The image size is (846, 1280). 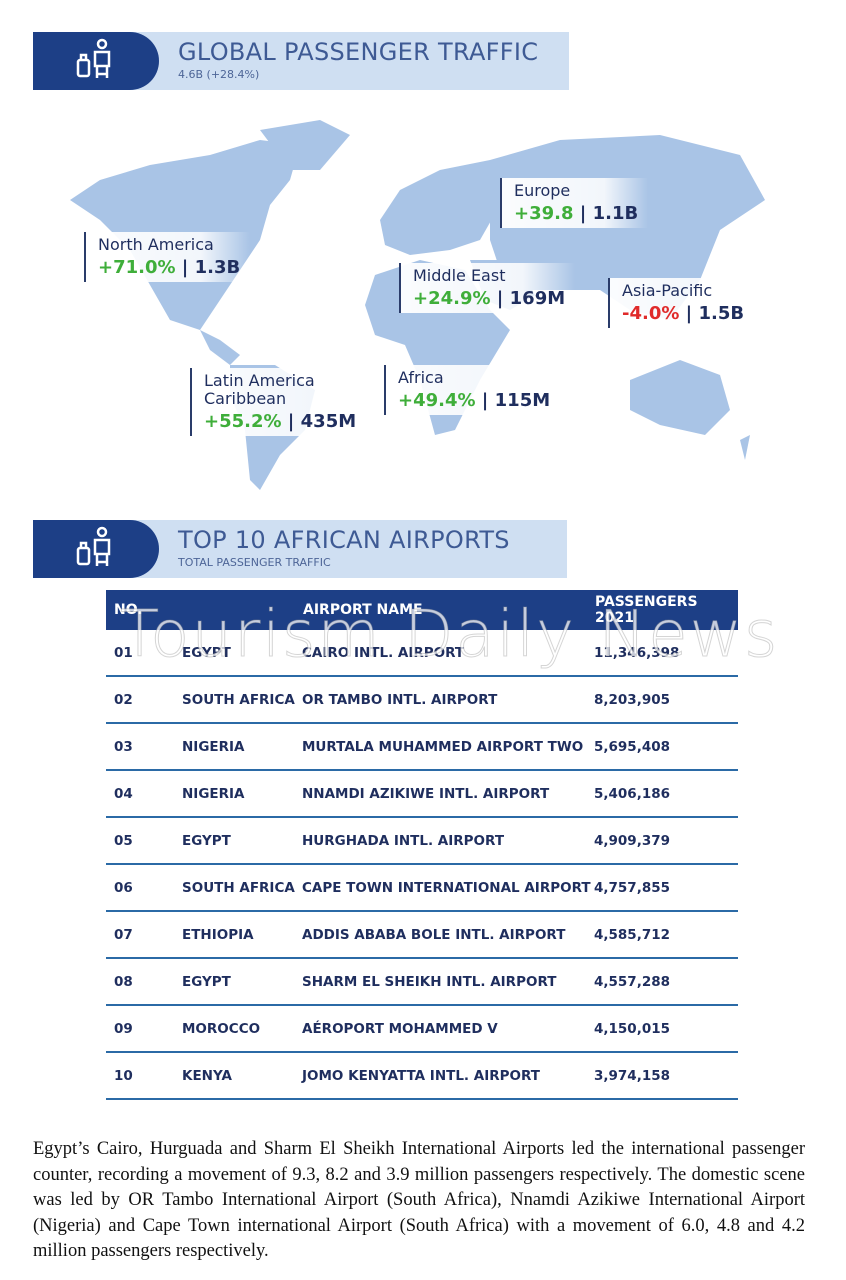 What do you see at coordinates (666, 841) in the screenshot?
I see `row-passengers: 4,909,379` at bounding box center [666, 841].